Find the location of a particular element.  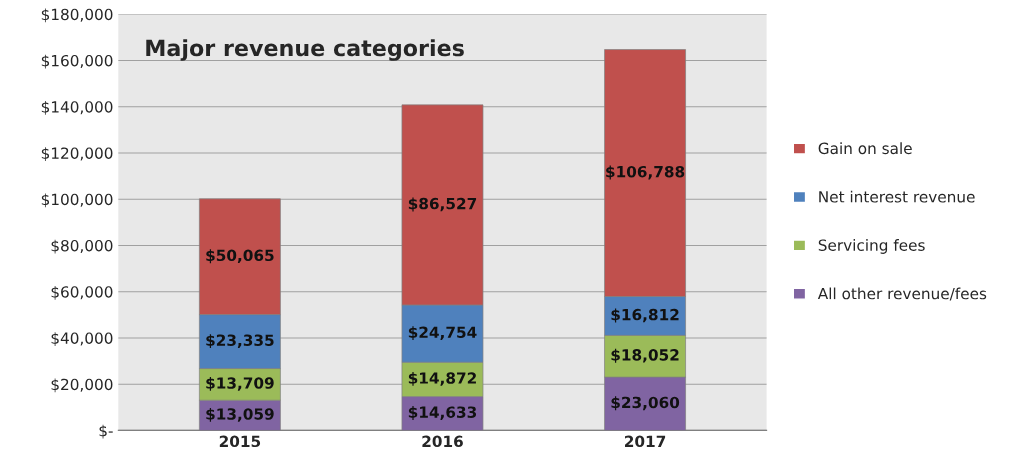

y-tick-label: $40,000 is located at coordinates (82, 339).